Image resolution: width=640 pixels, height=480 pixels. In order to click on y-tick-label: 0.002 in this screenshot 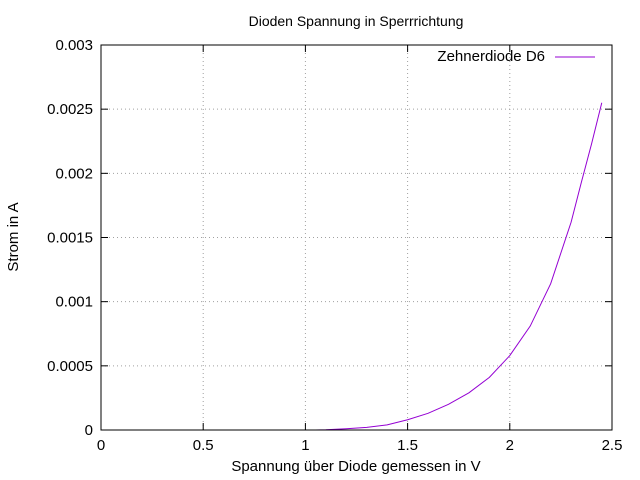, I will do `click(74, 173)`.